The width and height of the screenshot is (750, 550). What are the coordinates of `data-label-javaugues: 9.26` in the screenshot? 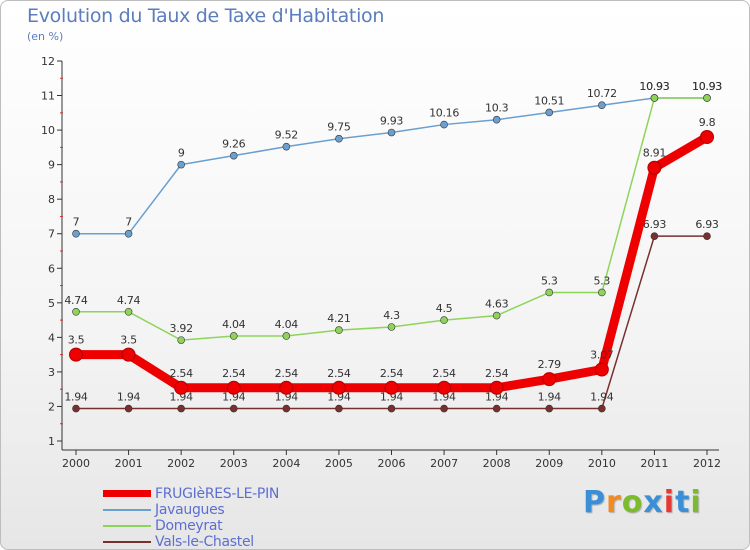 It's located at (234, 144).